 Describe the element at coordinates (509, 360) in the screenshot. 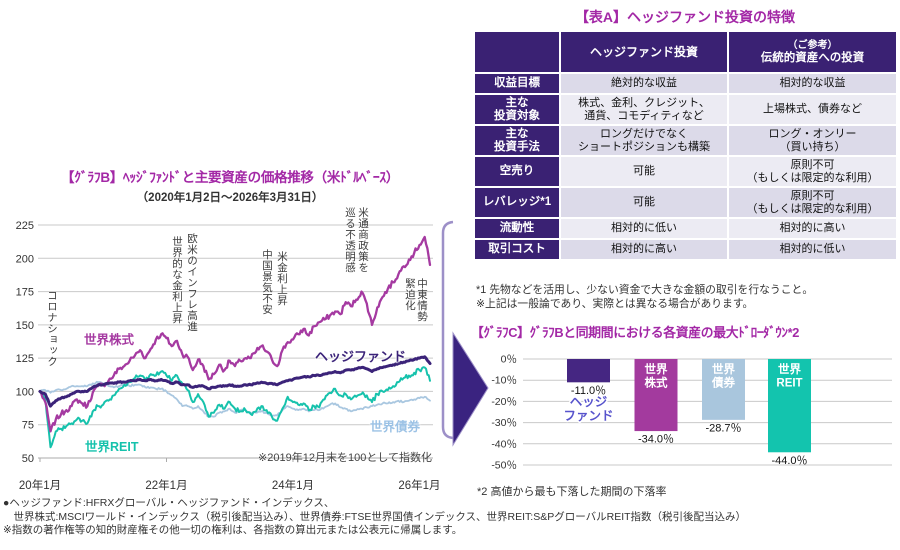

I see `y-tick-label: 0％` at that location.